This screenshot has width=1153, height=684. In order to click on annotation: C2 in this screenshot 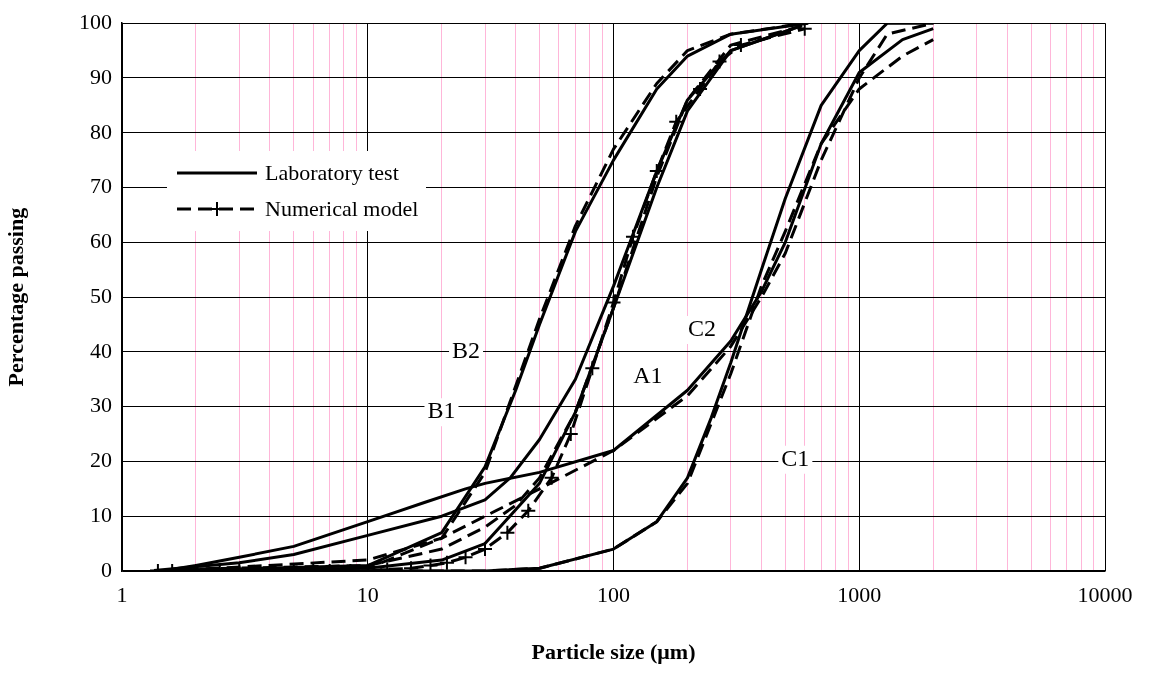, I will do `click(701, 328)`.